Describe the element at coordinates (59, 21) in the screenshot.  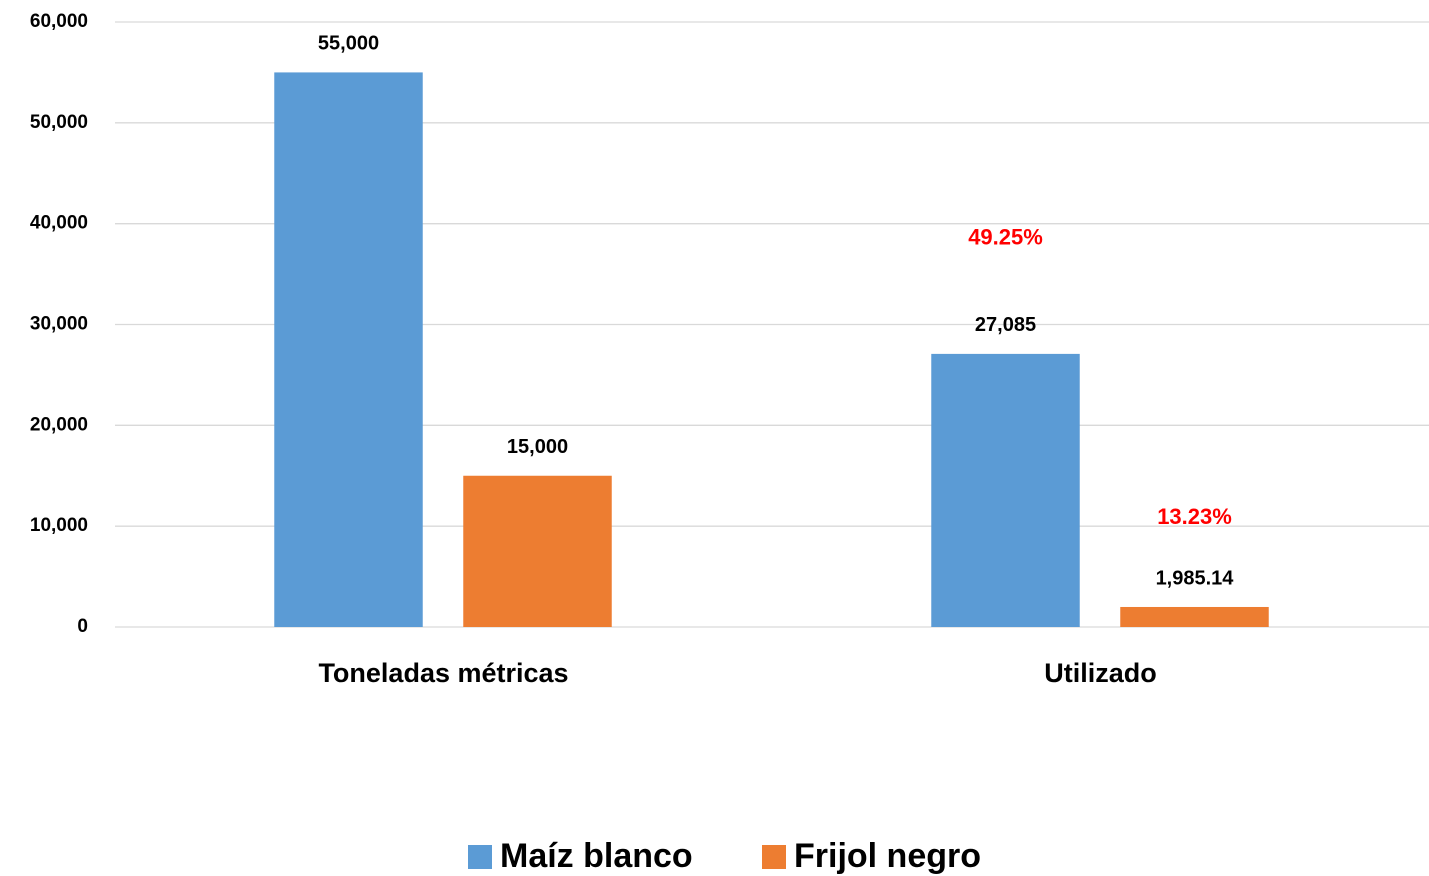
I see `y-tick-label: 60,000` at that location.